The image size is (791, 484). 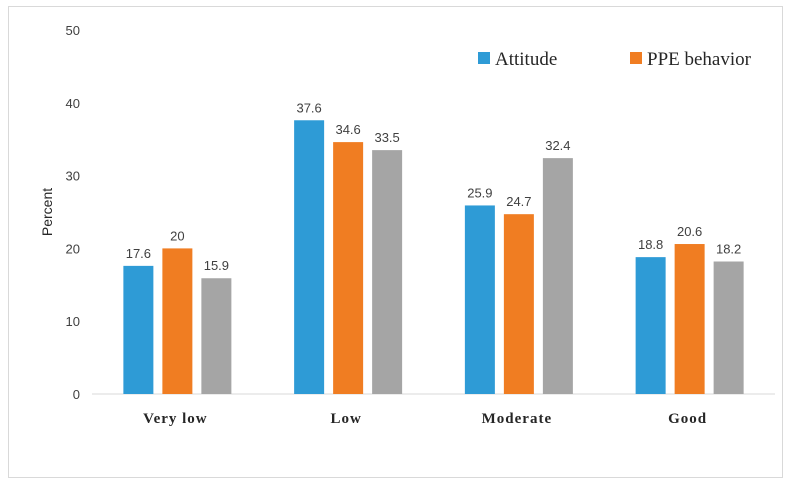 I want to click on data-label: 32.4, so click(x=557, y=145).